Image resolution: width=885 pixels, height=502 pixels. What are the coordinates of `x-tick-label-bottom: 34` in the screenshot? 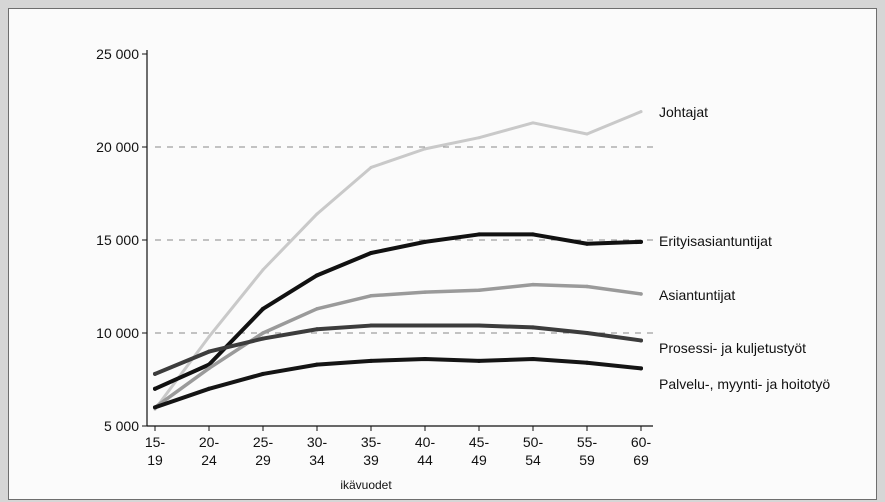 It's located at (317, 460).